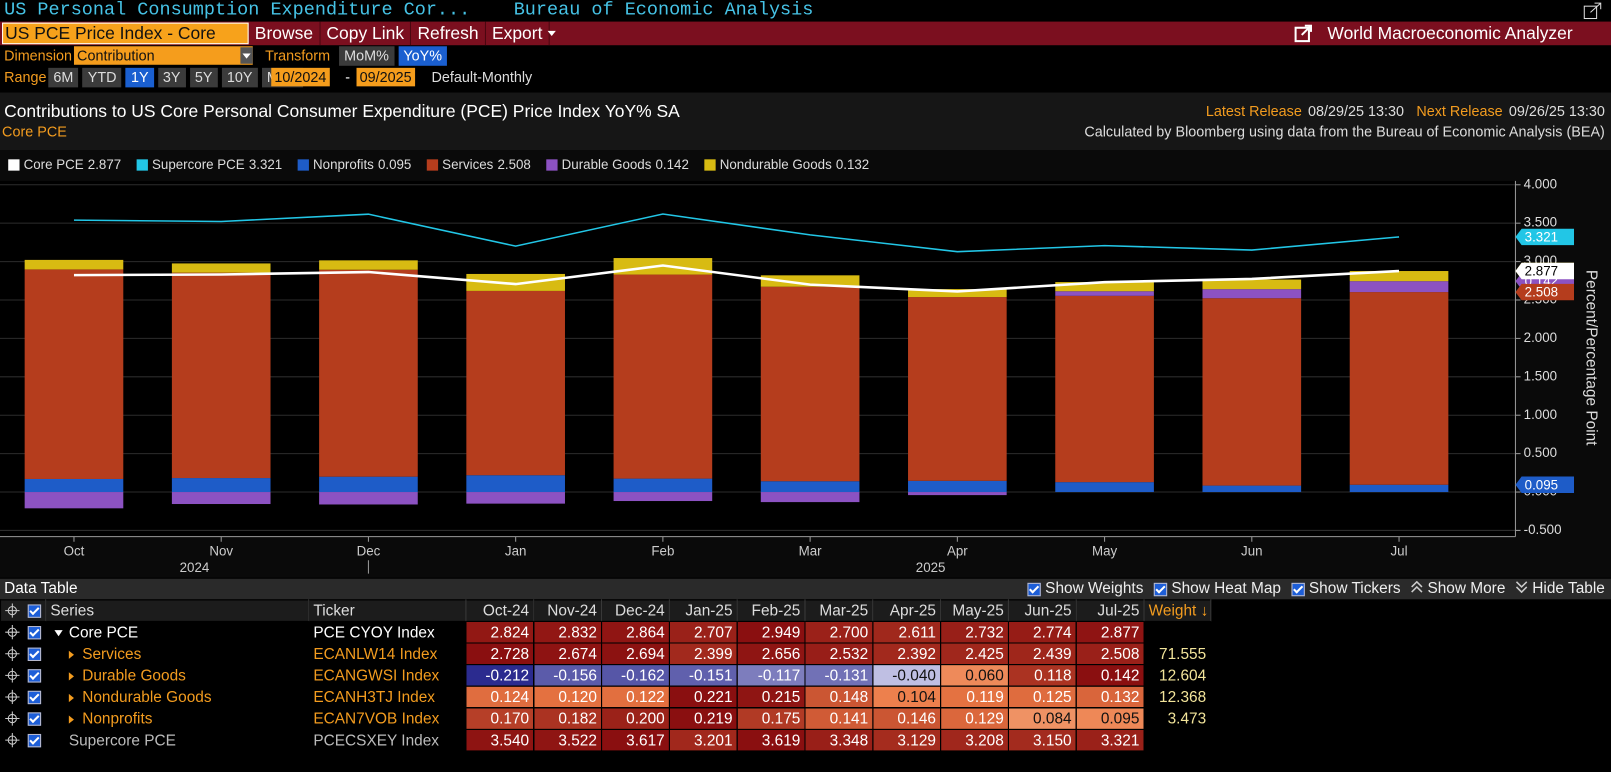 This screenshot has height=772, width=1611. What do you see at coordinates (300, 77) in the screenshot?
I see `start-date: 10/2024` at bounding box center [300, 77].